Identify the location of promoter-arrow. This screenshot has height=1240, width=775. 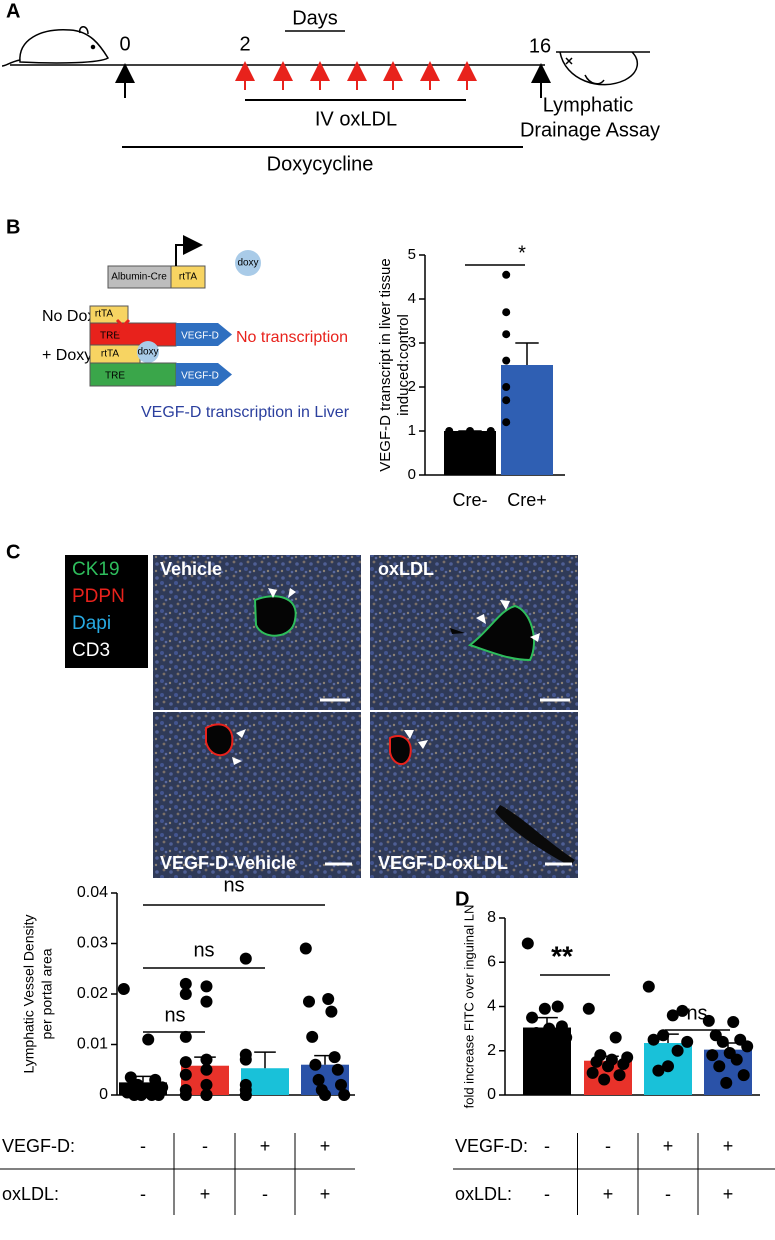
(189, 250).